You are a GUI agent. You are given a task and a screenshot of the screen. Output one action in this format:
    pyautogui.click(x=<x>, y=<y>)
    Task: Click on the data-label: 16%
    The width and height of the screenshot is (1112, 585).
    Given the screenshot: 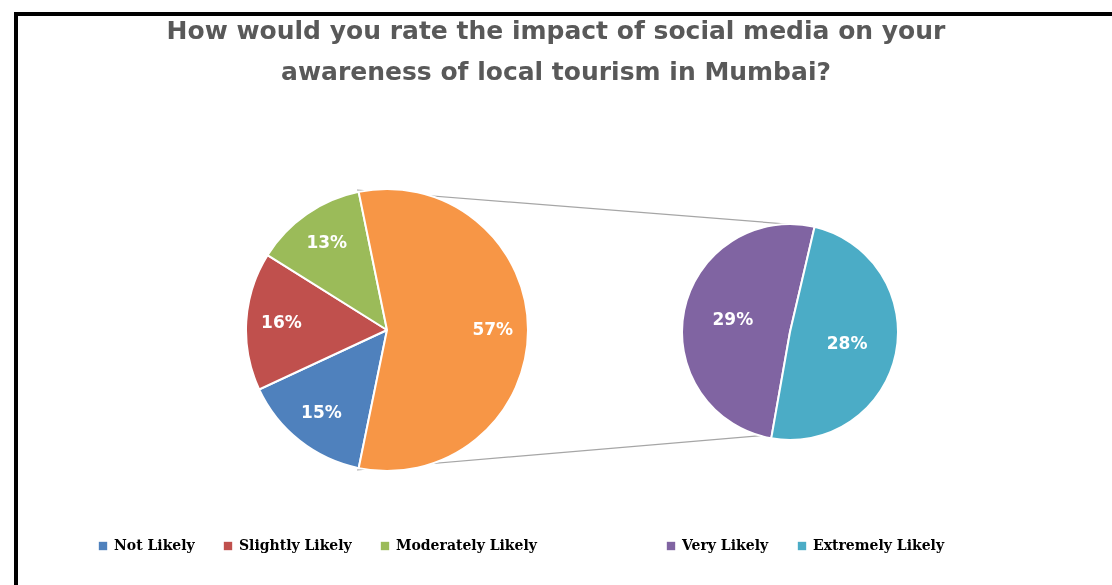 What is the action you would take?
    pyautogui.click(x=281, y=322)
    